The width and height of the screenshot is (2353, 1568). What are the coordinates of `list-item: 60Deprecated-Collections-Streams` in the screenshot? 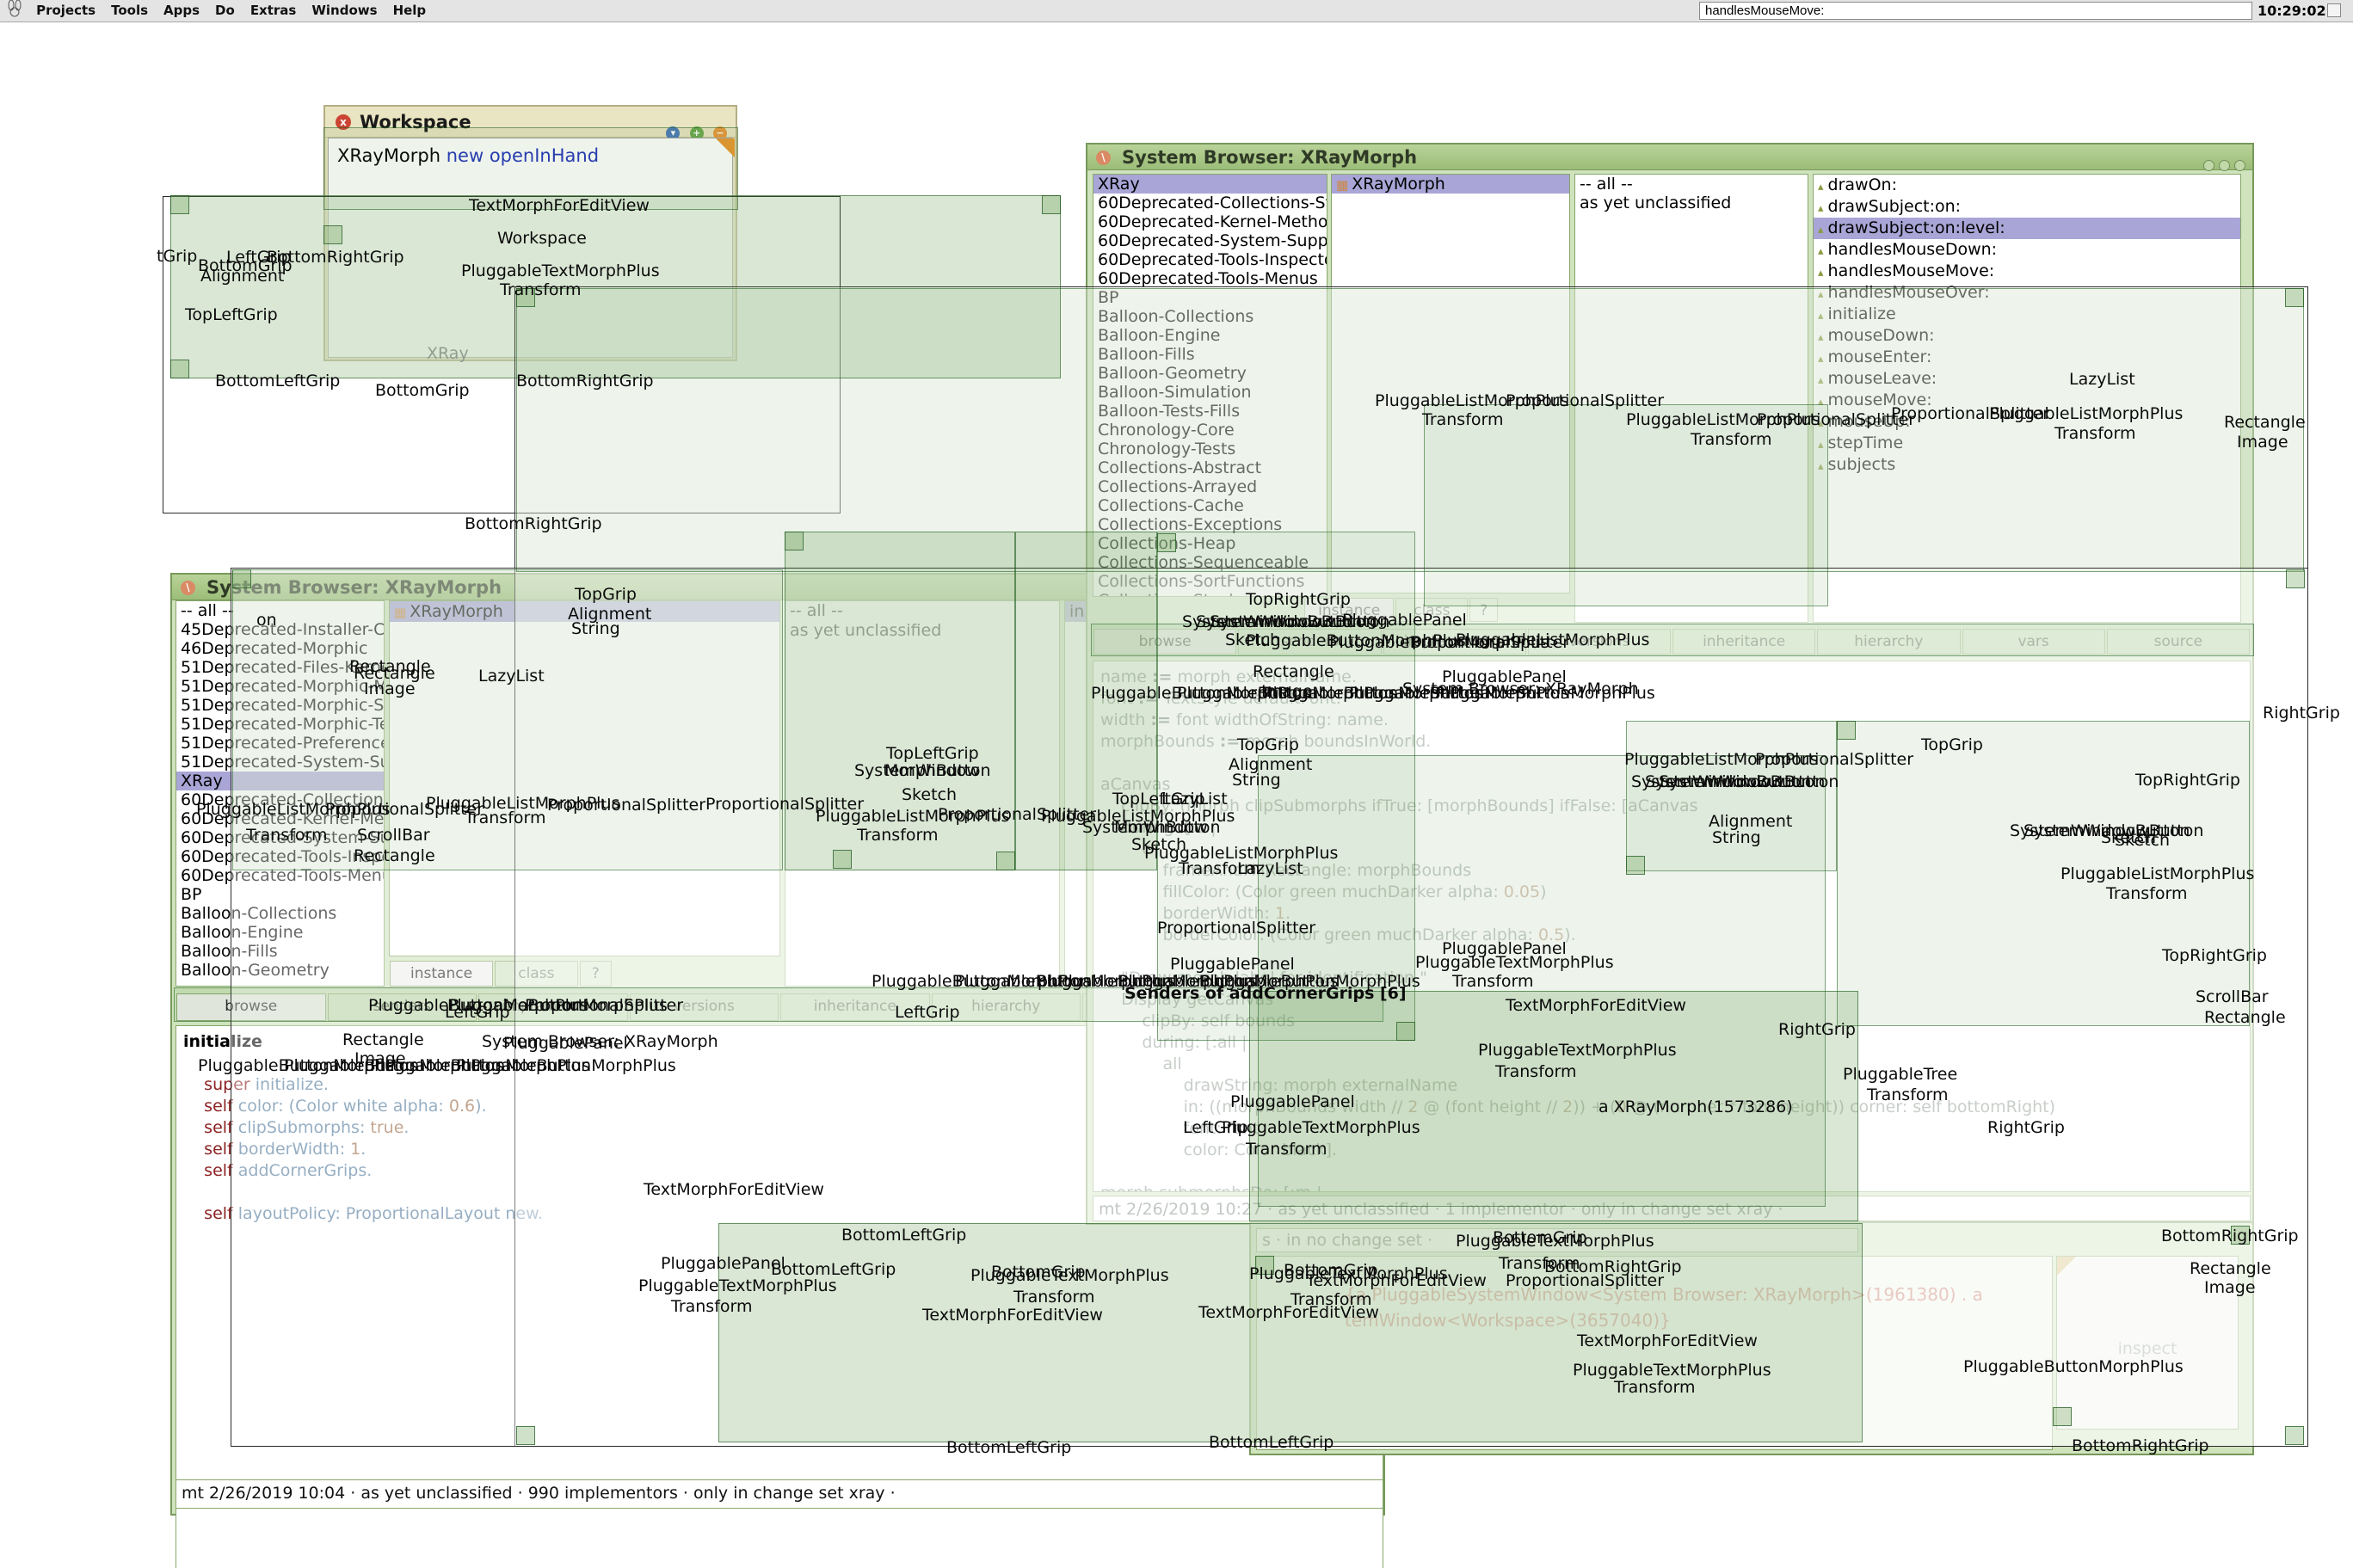 It's located at (282, 799).